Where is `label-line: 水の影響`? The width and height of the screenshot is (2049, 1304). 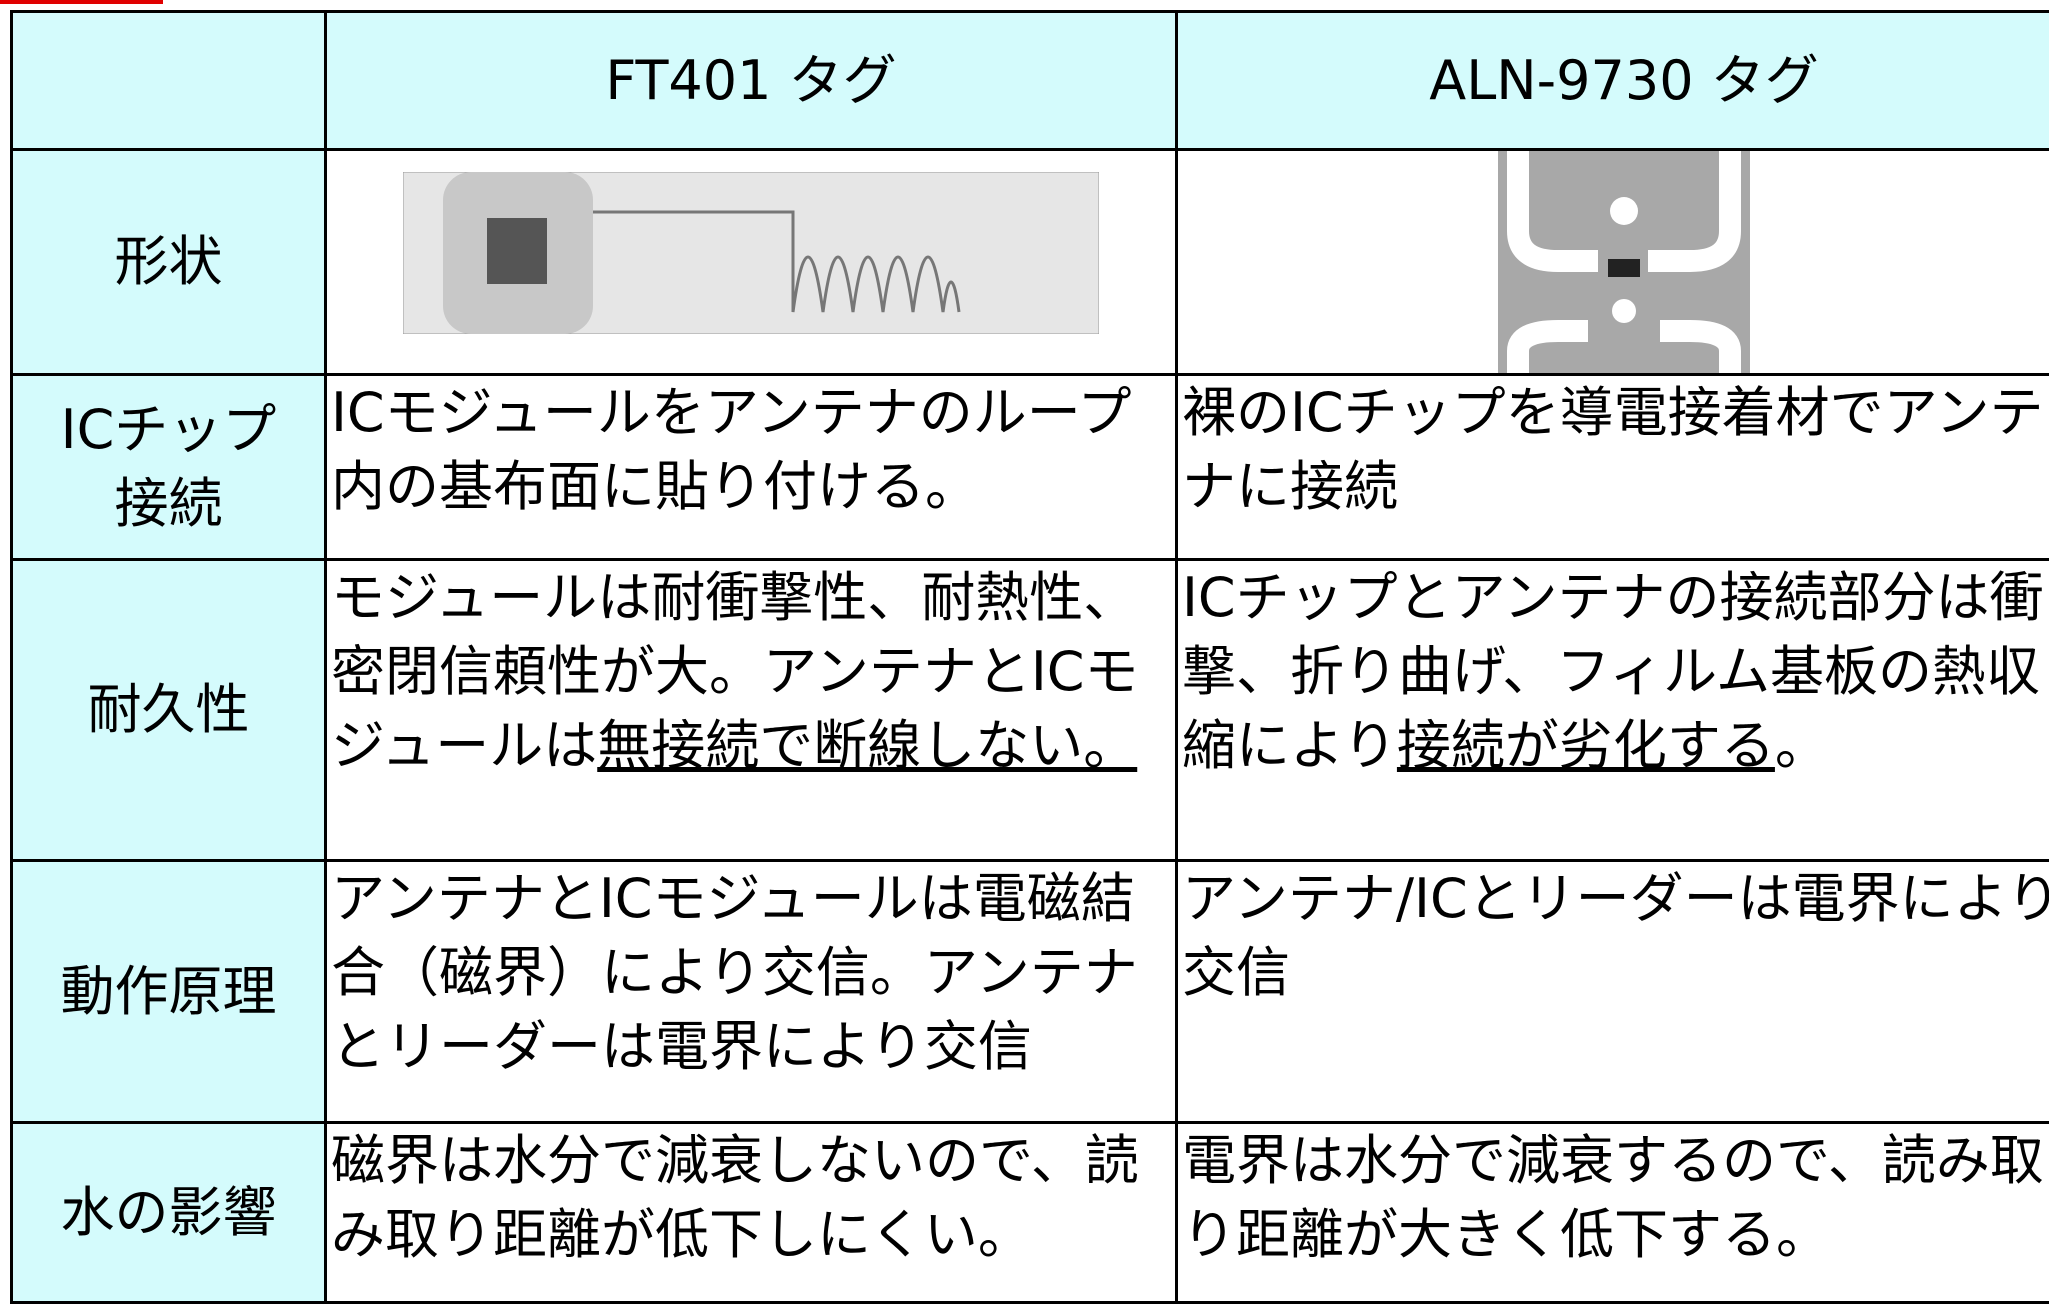 label-line: 水の影響 is located at coordinates (169, 1212).